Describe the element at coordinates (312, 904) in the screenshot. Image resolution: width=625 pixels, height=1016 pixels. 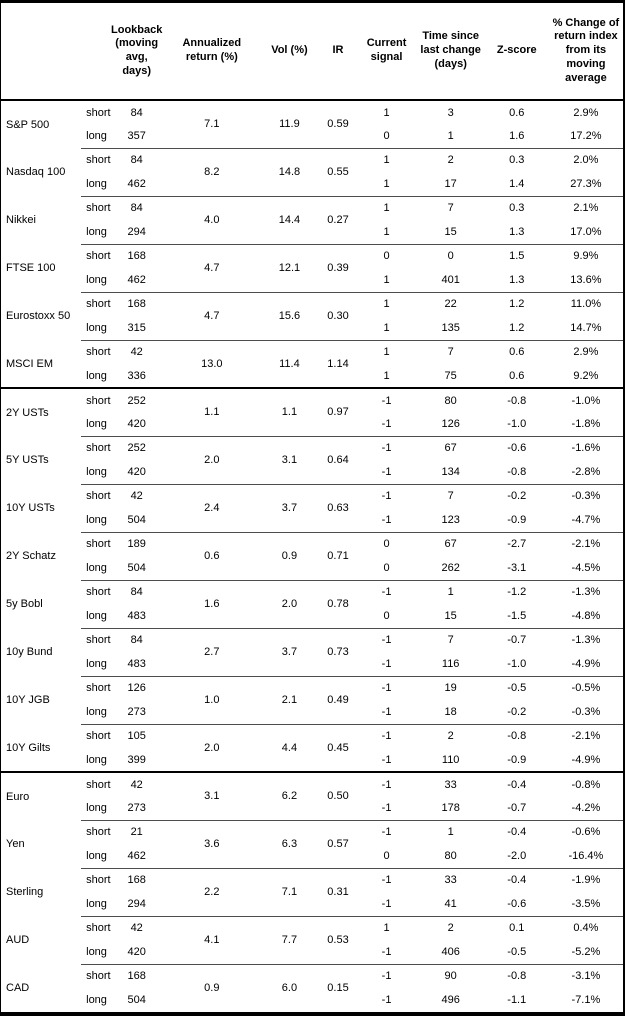
I see `asset-row-long: long 294 -1 41 -0.6 -3.5%` at that location.